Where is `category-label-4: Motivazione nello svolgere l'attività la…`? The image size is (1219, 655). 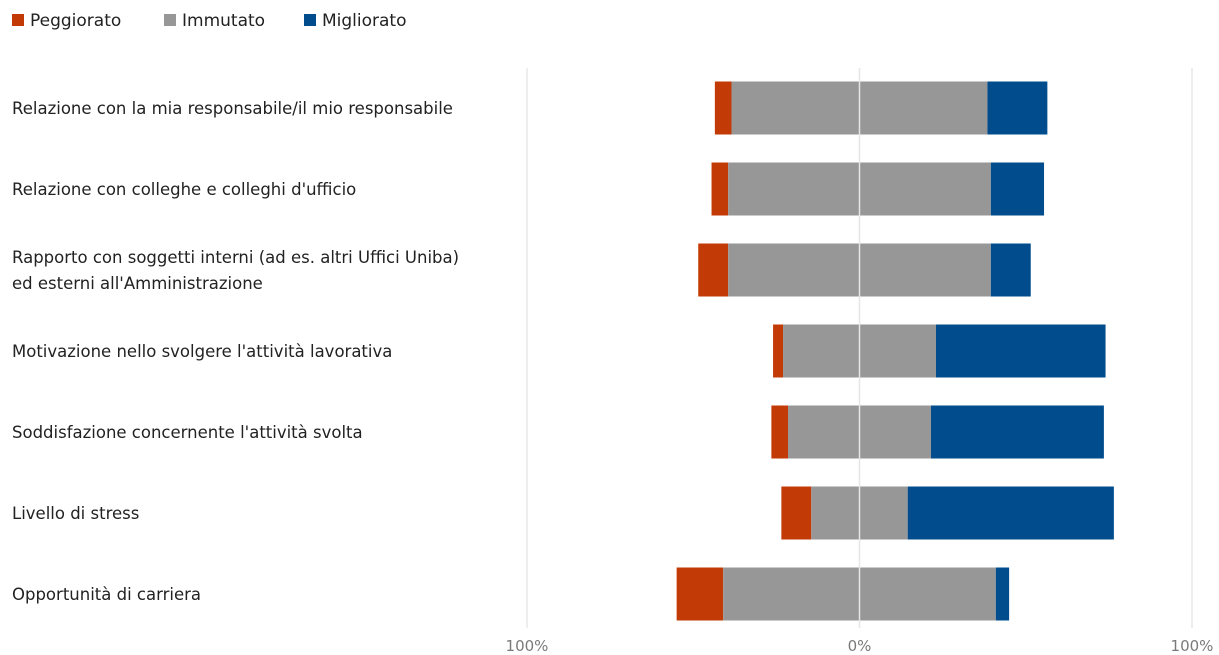 category-label-4: Motivazione nello svolgere l'attività la… is located at coordinates (202, 351).